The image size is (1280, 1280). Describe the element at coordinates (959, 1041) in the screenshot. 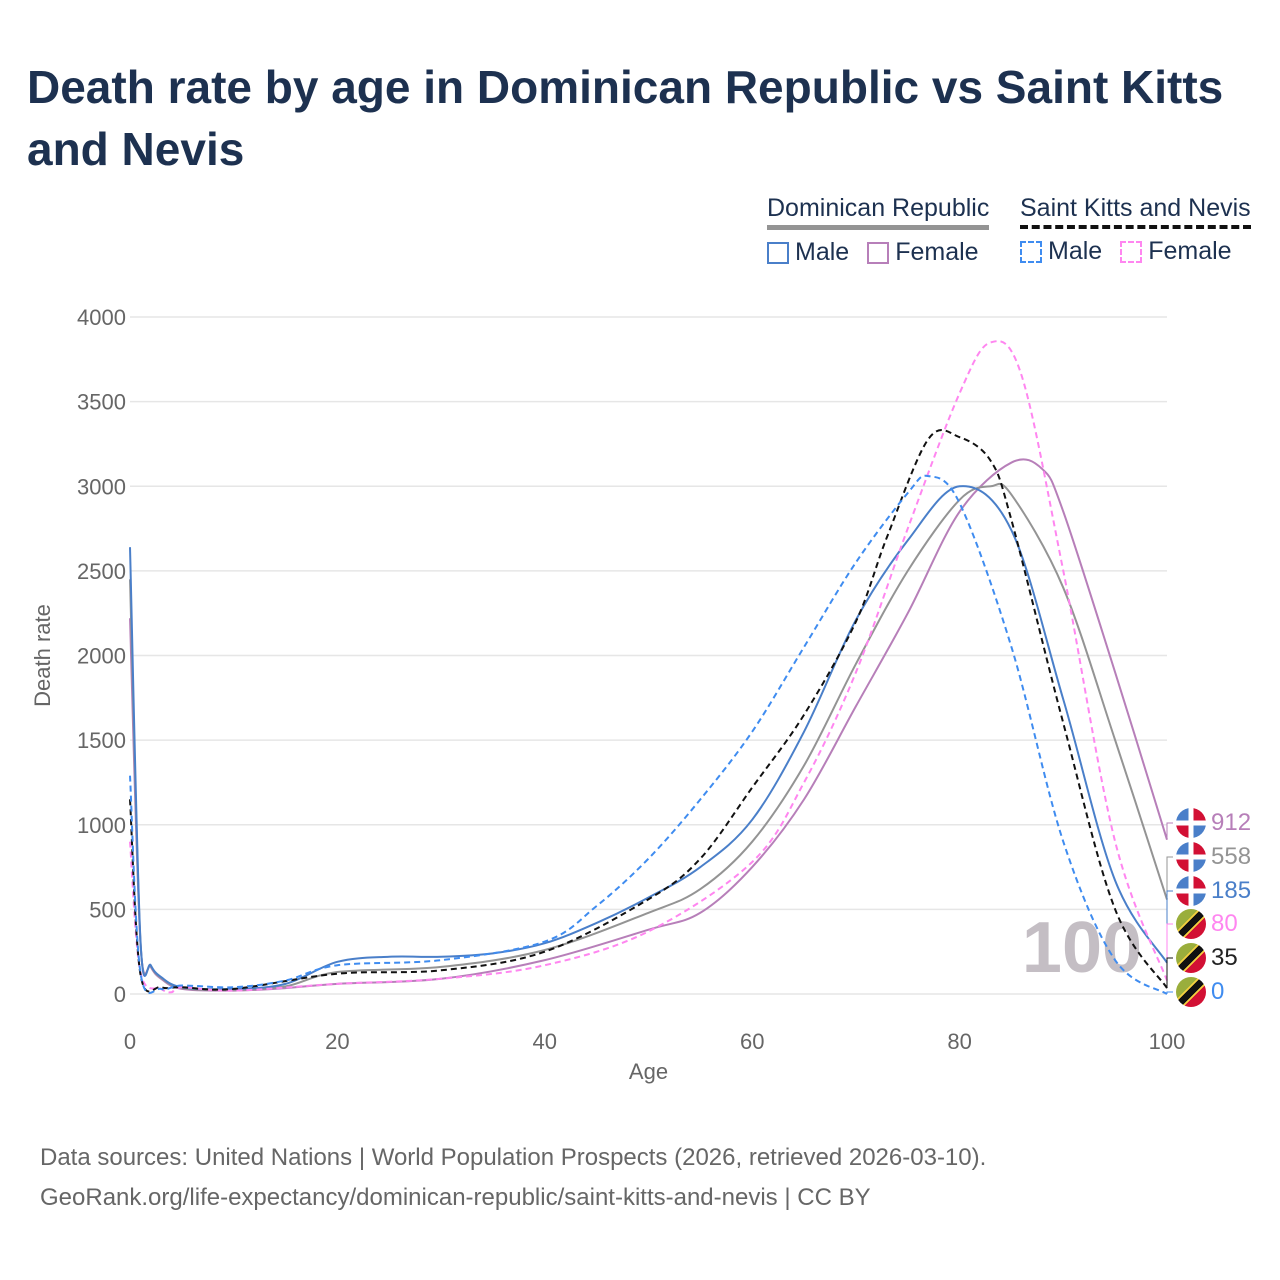

I see `x-tick-label: 80` at that location.